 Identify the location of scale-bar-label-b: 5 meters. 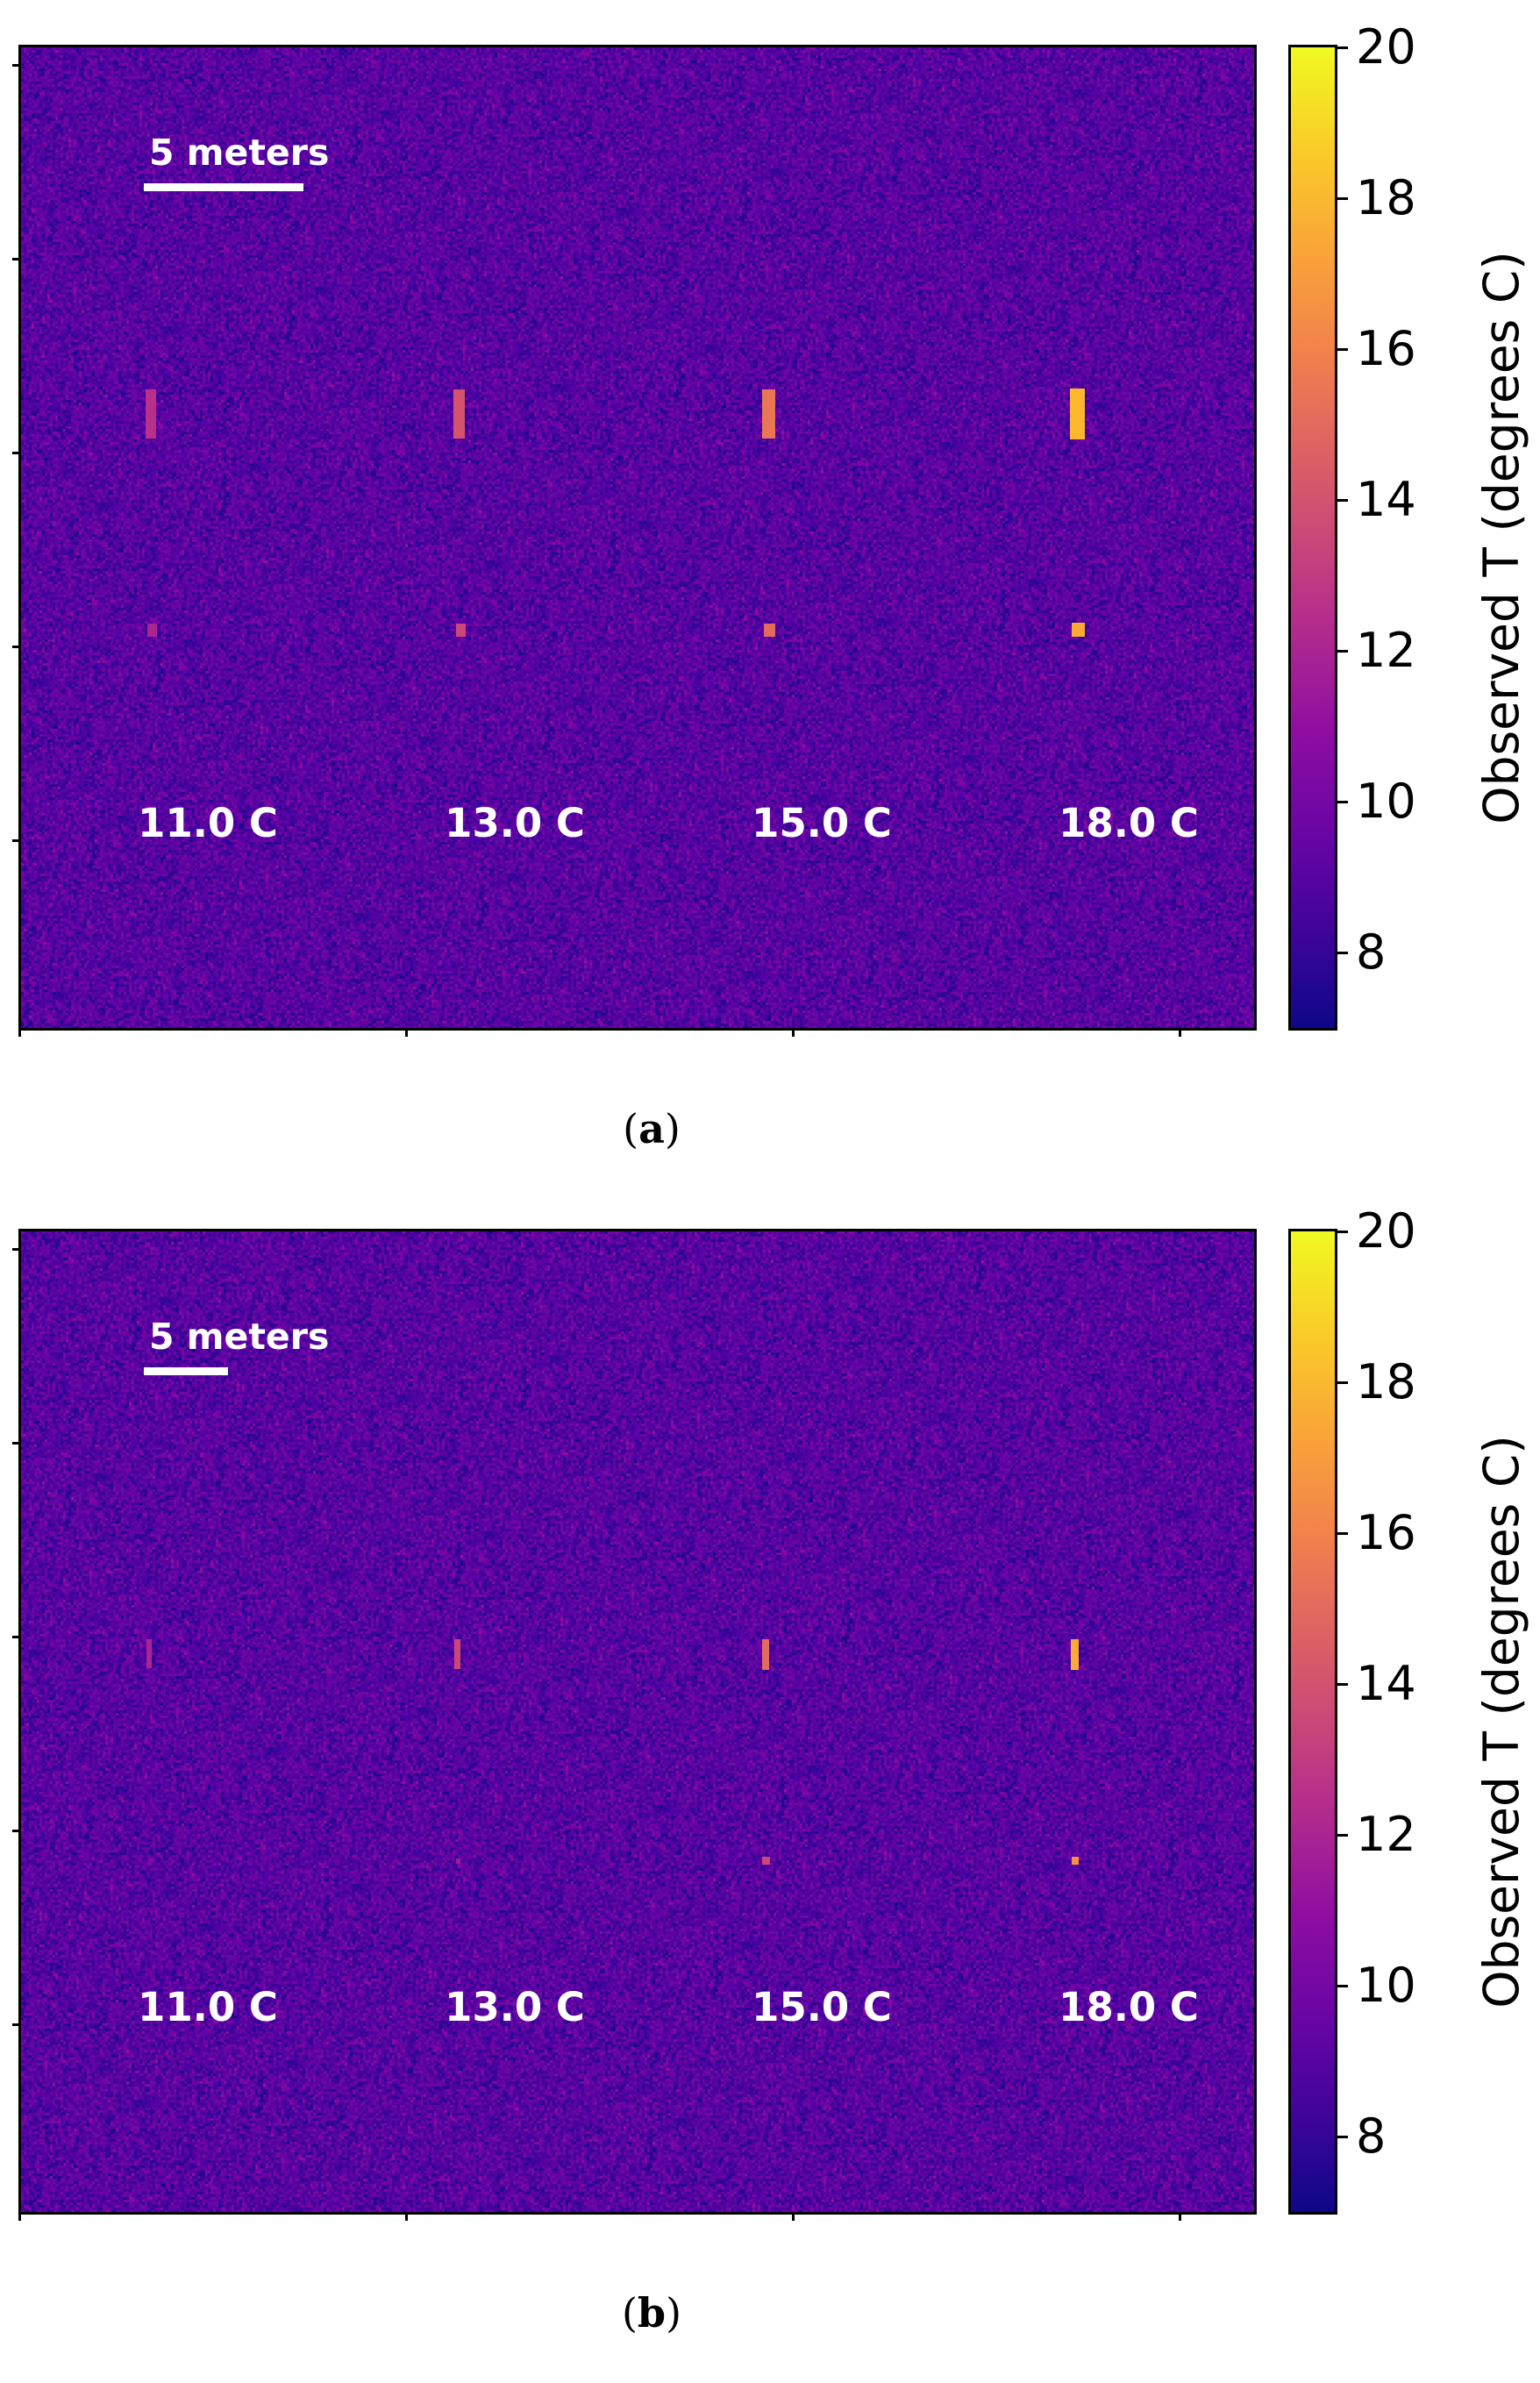
(240, 1337).